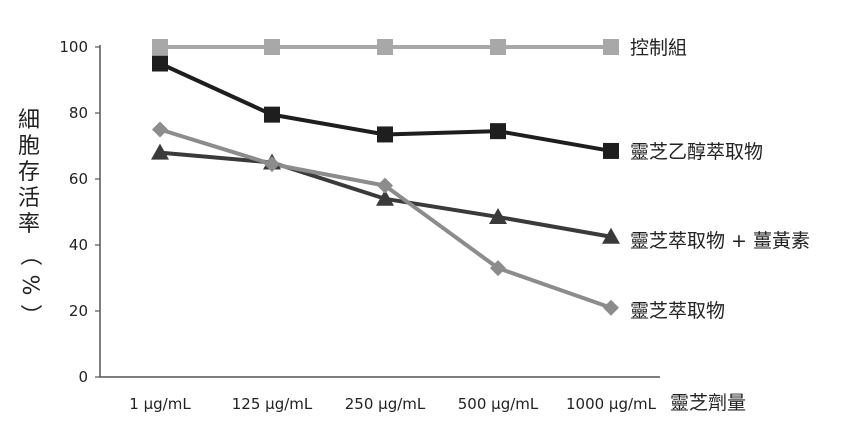 Image resolution: width=850 pixels, height=424 pixels. What do you see at coordinates (611, 404) in the screenshot?
I see `x-tick-label: 1000 μg/mL` at bounding box center [611, 404].